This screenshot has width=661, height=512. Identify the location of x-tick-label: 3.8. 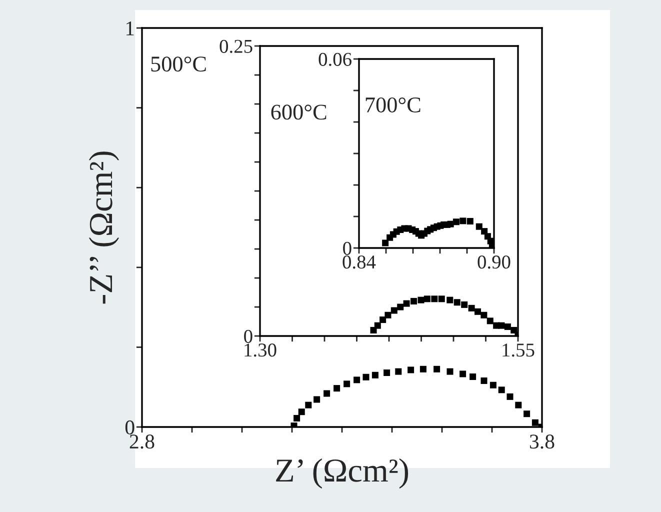
(542, 441).